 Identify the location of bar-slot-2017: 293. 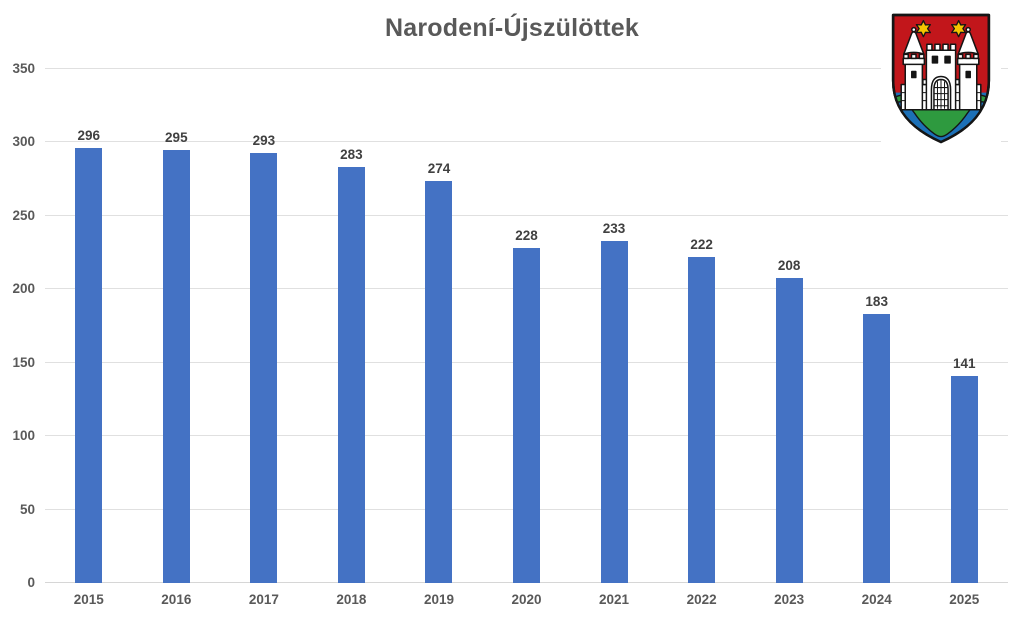
(264, 326).